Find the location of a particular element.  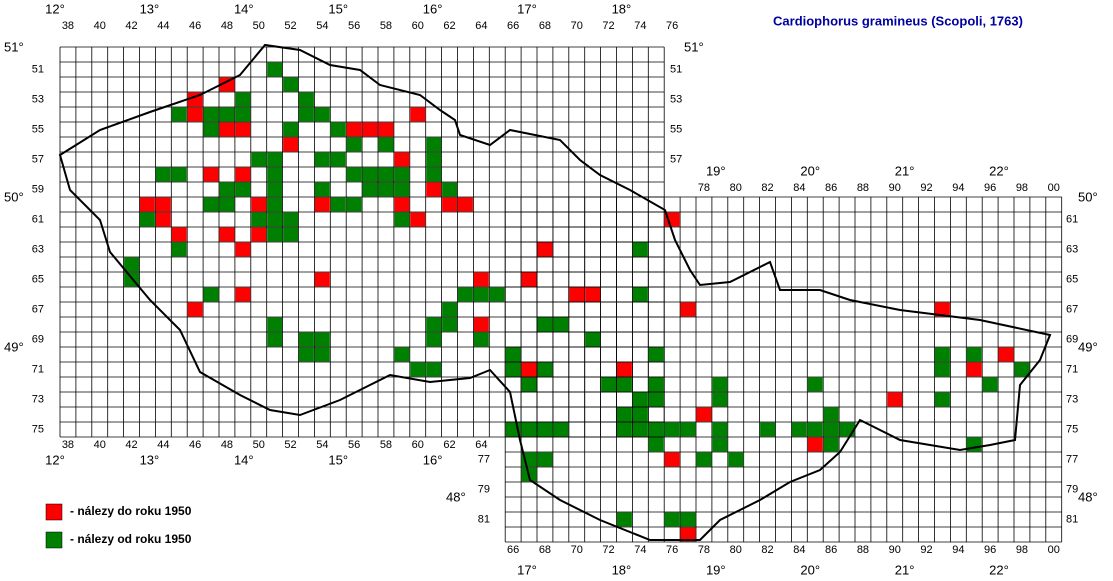

column-label: 62 is located at coordinates (449, 445).